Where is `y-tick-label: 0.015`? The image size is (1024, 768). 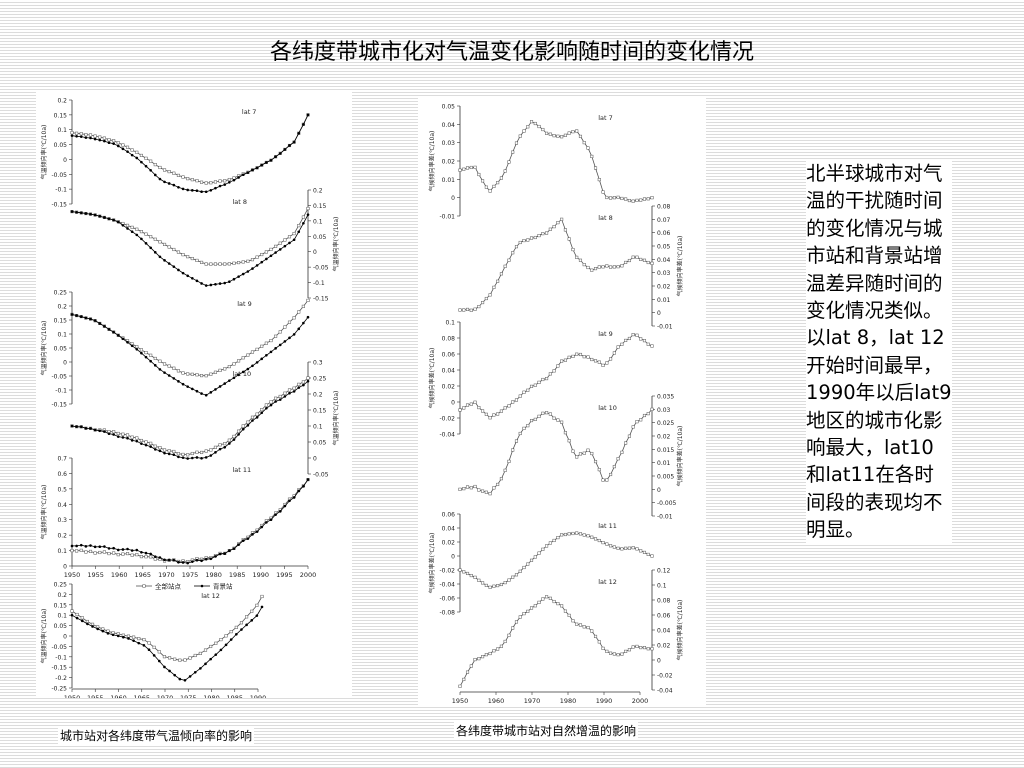 y-tick-label: 0.015 is located at coordinates (665, 450).